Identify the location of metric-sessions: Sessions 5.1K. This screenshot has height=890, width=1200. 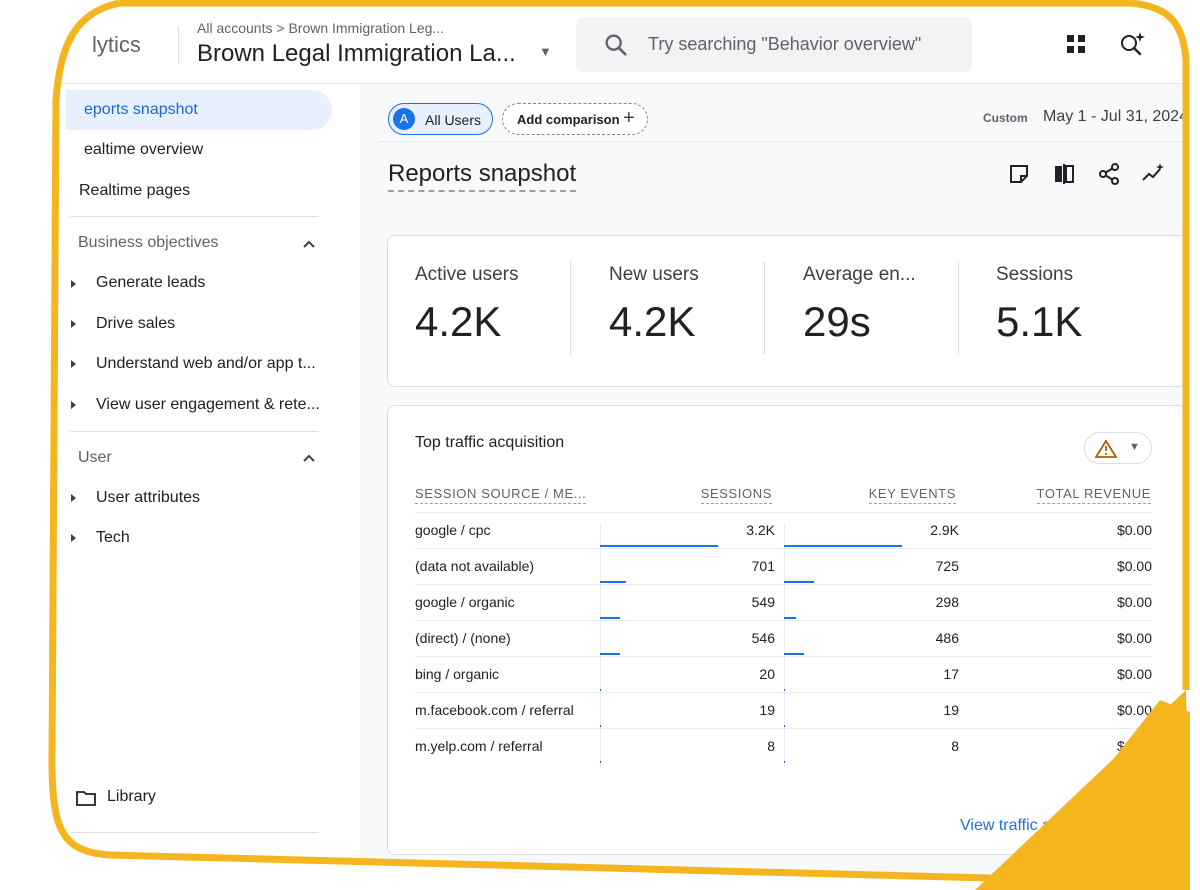
(1091, 305).